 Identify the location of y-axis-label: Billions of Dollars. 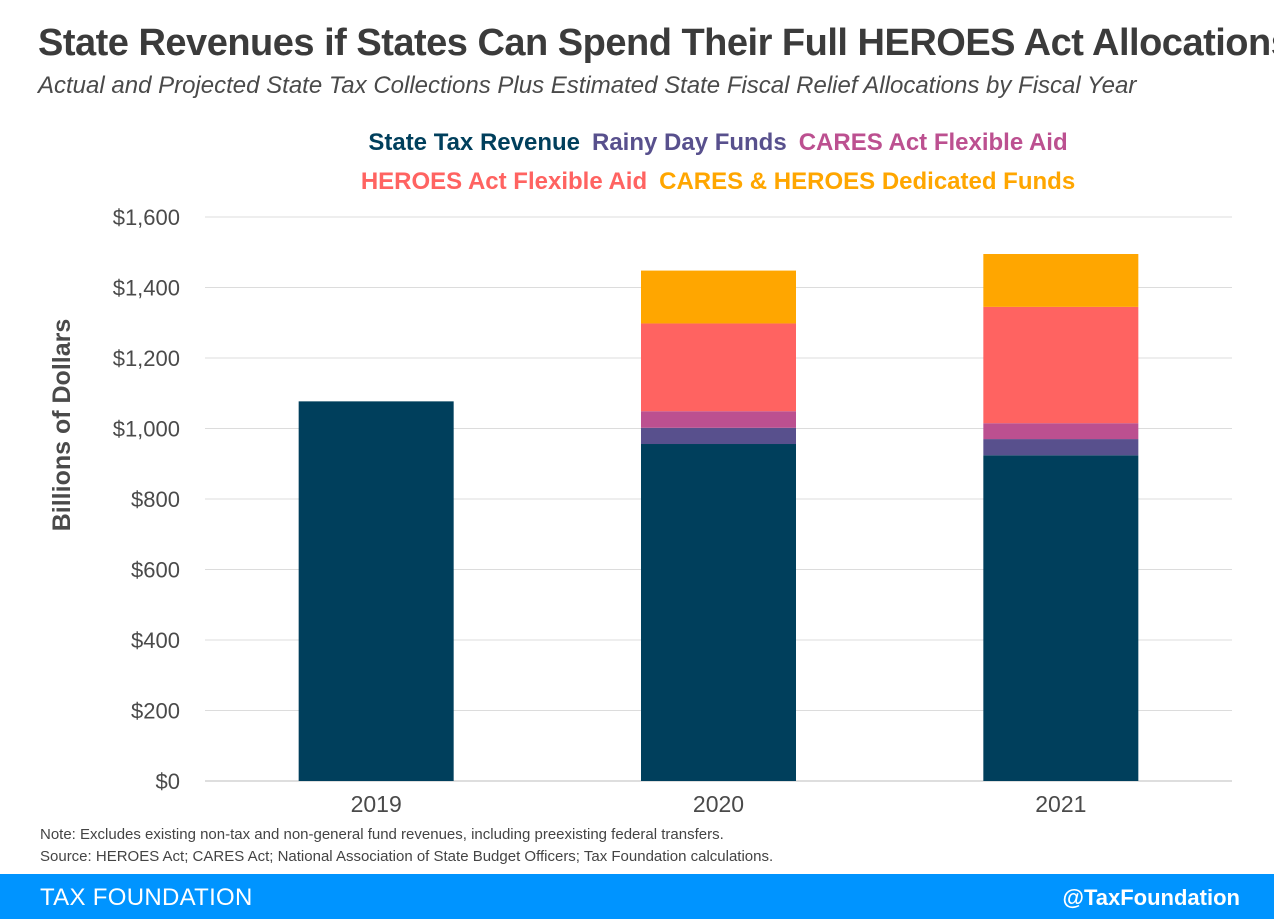
(62, 425).